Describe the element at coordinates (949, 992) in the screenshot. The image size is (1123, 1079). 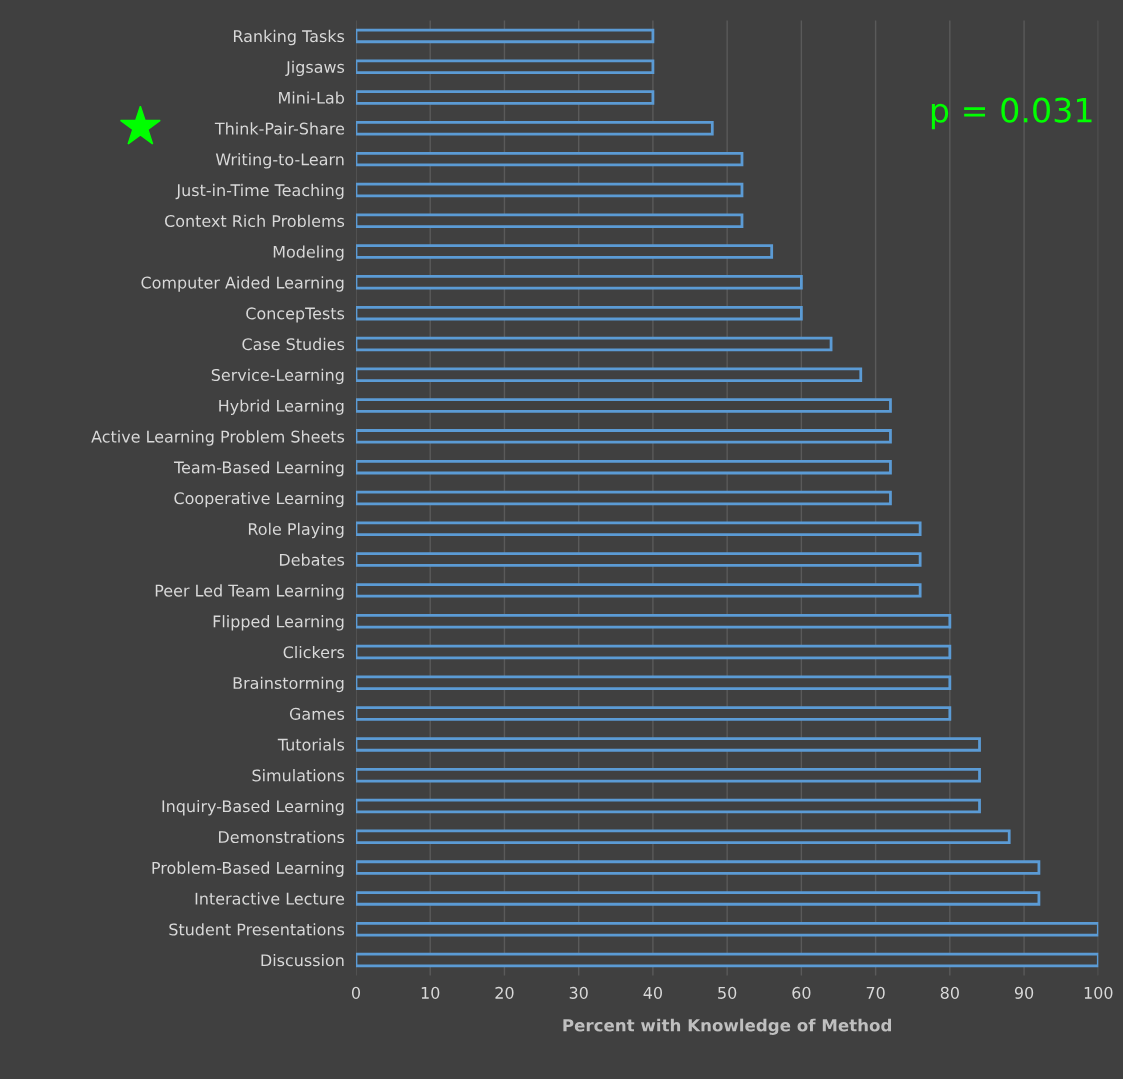
I see `x-tick-label: 80` at that location.